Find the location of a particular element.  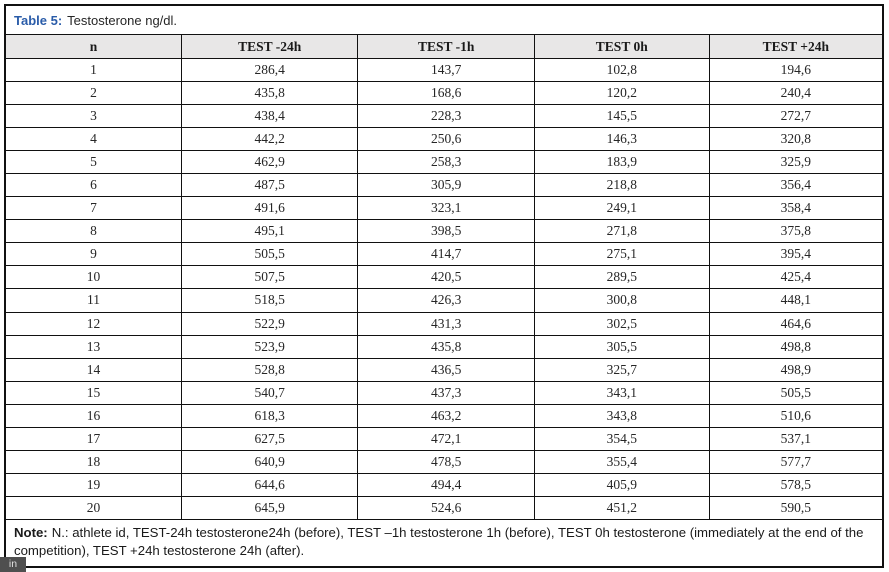

cell: 5 is located at coordinates (93, 162).